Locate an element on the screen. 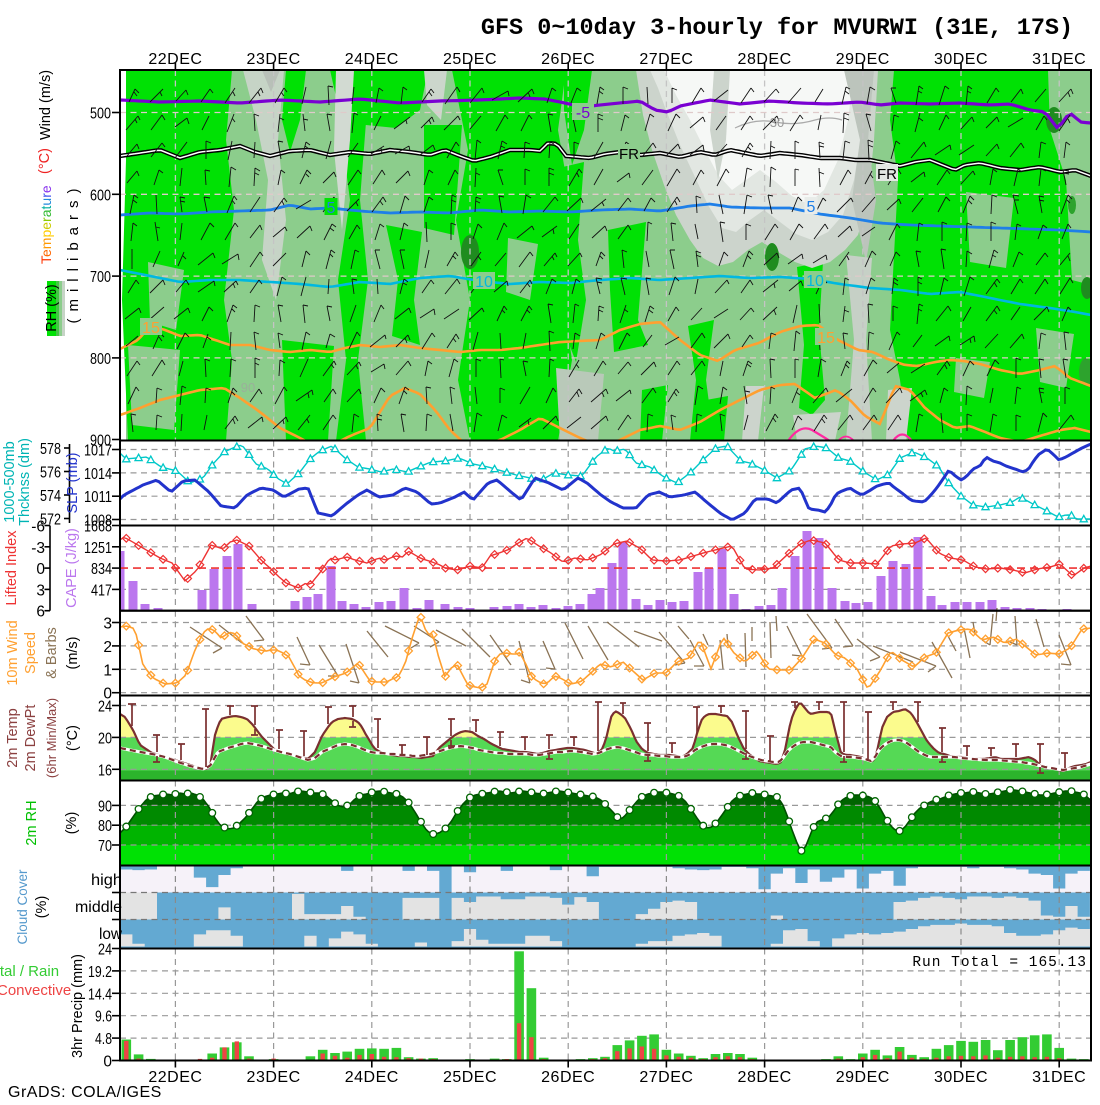  svg-text: 4.8 is located at coordinates (103, 1039).